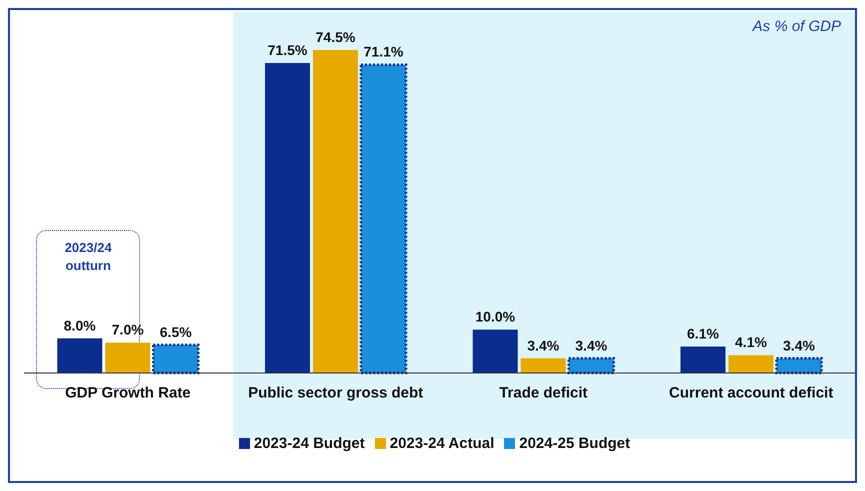 This screenshot has height=491, width=865. What do you see at coordinates (288, 50) in the screenshot?
I see `data-label: 71.5%` at bounding box center [288, 50].